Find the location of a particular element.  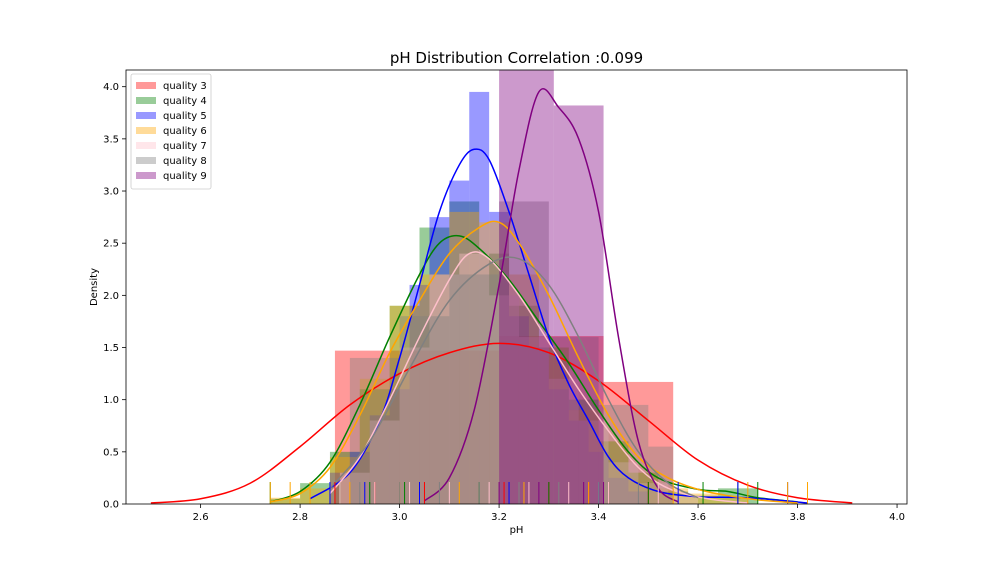

x-tick-label: 2.8 is located at coordinates (300, 517).